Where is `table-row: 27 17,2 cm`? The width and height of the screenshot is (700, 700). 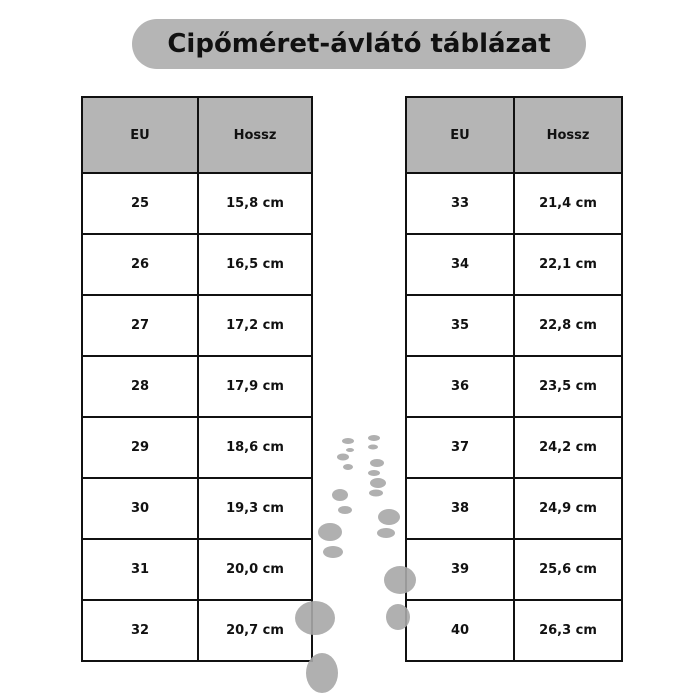 table-row: 27 17,2 cm is located at coordinates (197, 325).